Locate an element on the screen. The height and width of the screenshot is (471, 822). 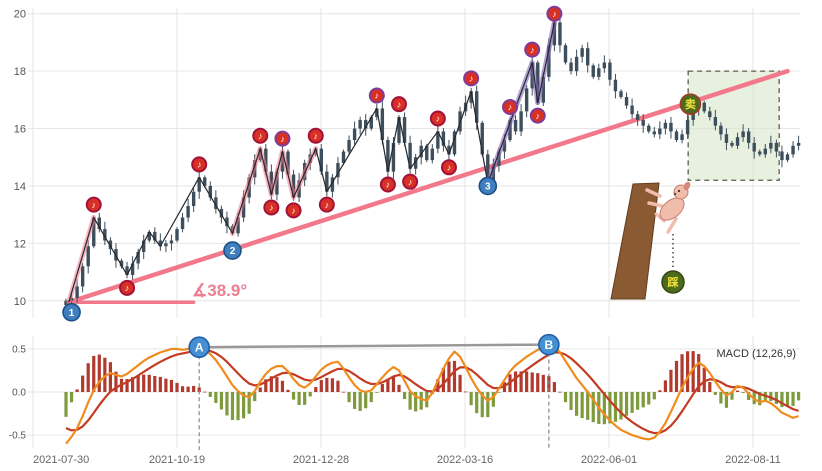
macd-y-axis-label: 0.5 is located at coordinates (19, 349).